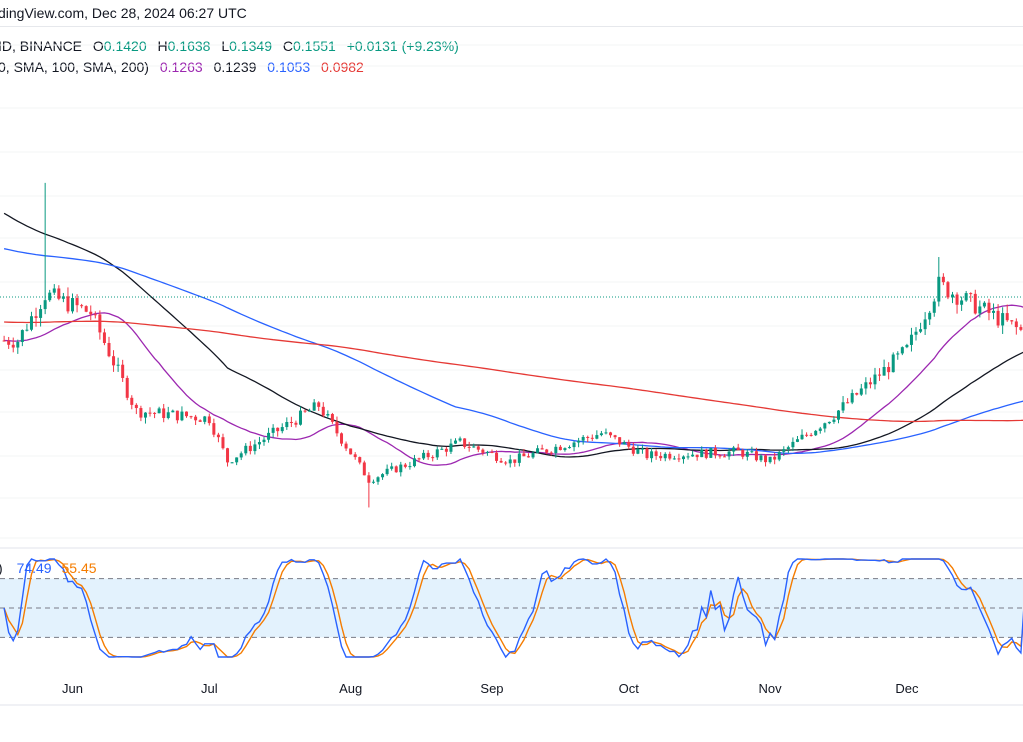  I want to click on ma-value-1: 0.1263, so click(181, 67).